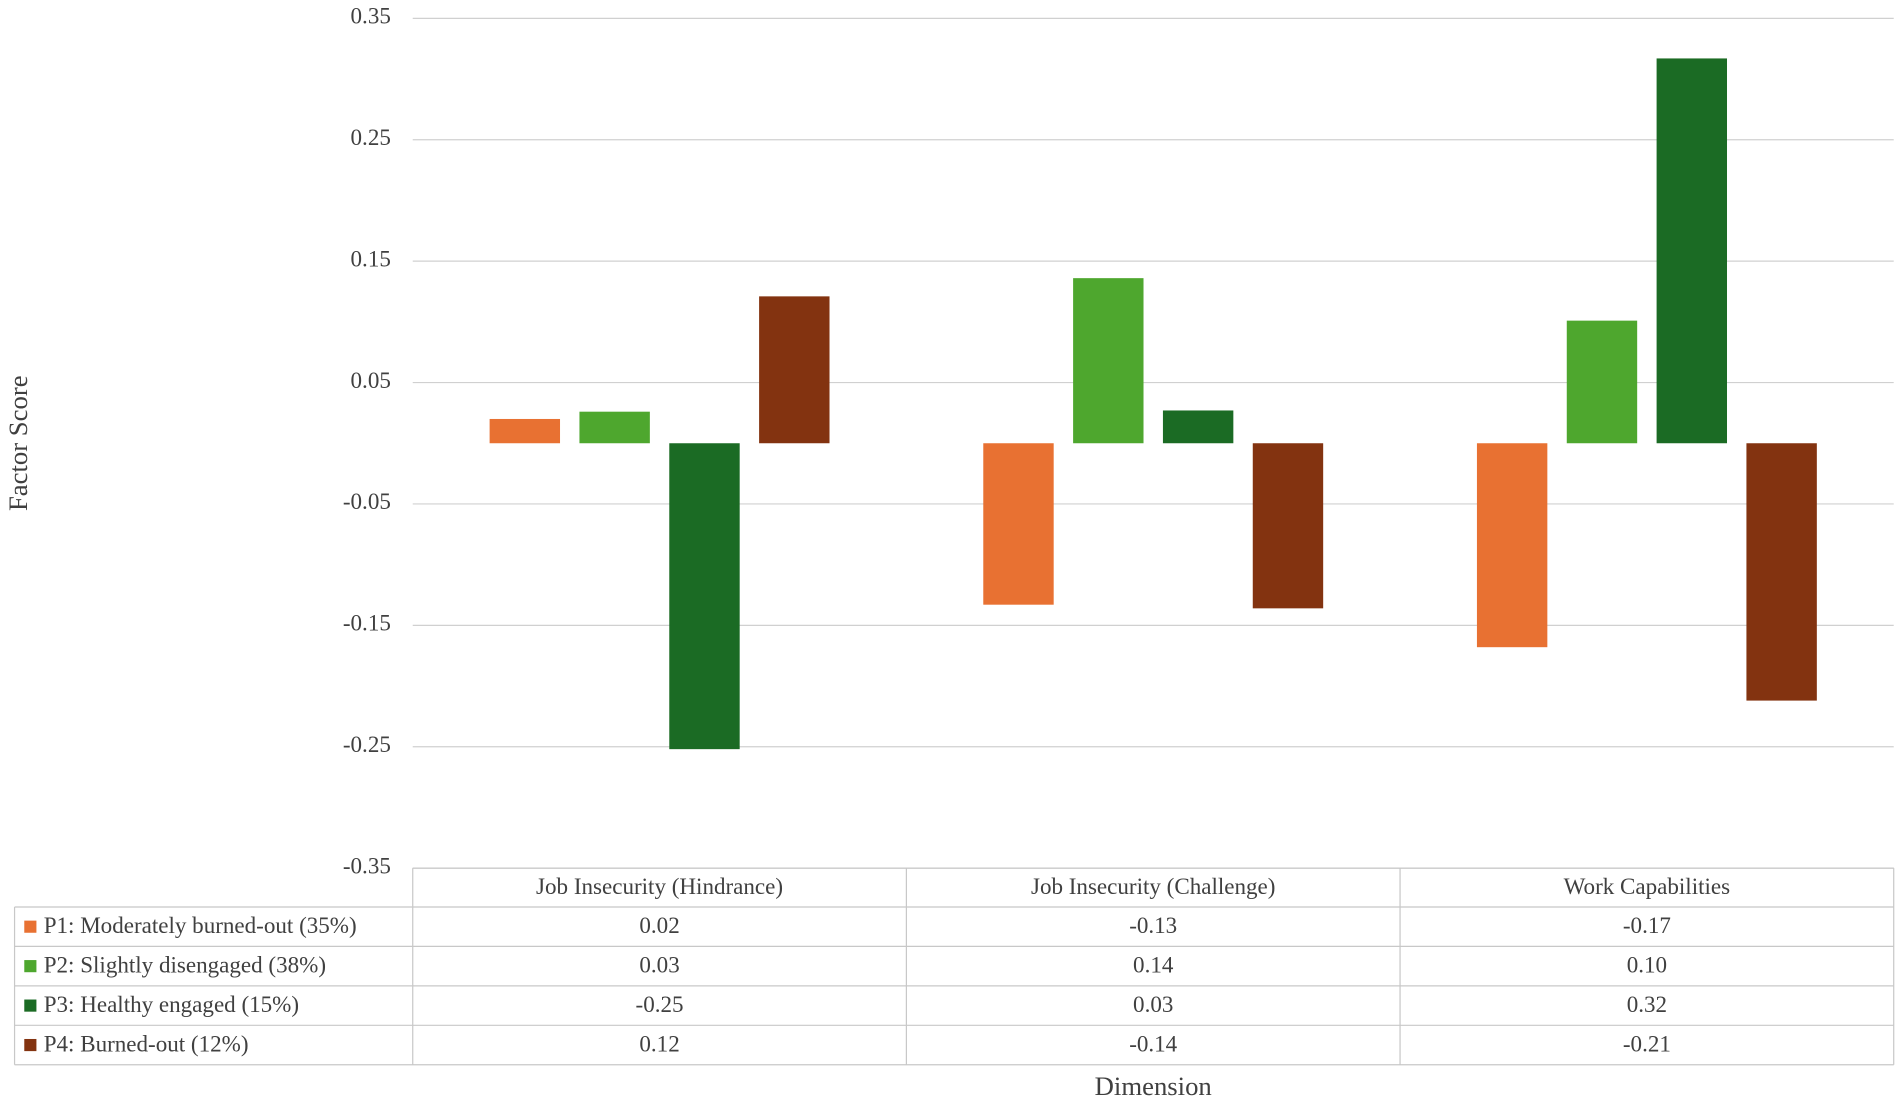 This screenshot has height=1110, width=1901. I want to click on legend-label: P3: Healthy engaged (15%), so click(171, 1004).